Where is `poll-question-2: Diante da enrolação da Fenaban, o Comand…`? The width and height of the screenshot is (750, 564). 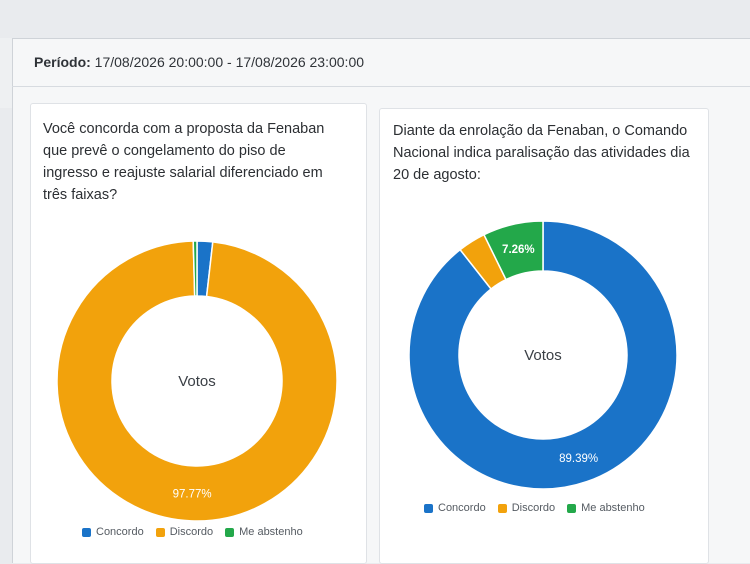 poll-question-2: Diante da enrolação da Fenaban, o Comand… is located at coordinates (541, 153).